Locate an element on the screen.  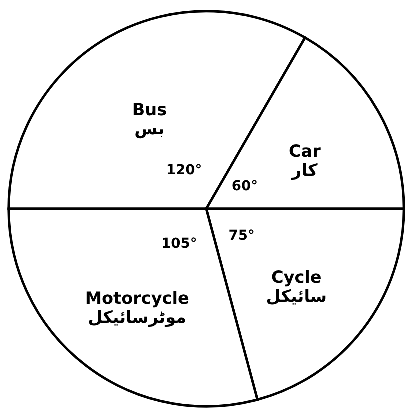
data-label: 60° is located at coordinates (245, 186).